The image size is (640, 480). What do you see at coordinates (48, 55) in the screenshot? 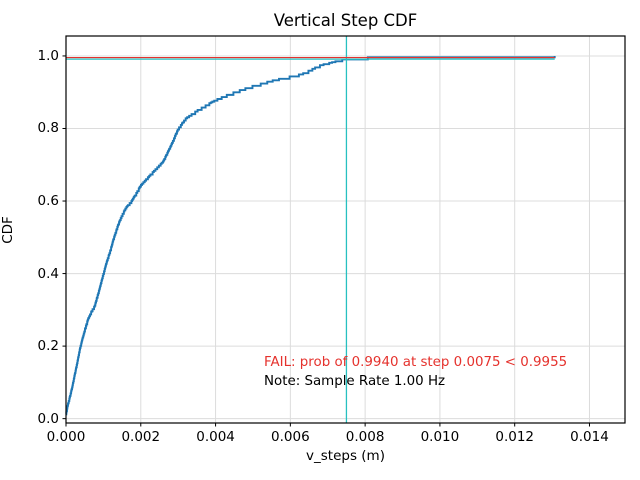
I see `y-tick-label: 1.0` at bounding box center [48, 55].